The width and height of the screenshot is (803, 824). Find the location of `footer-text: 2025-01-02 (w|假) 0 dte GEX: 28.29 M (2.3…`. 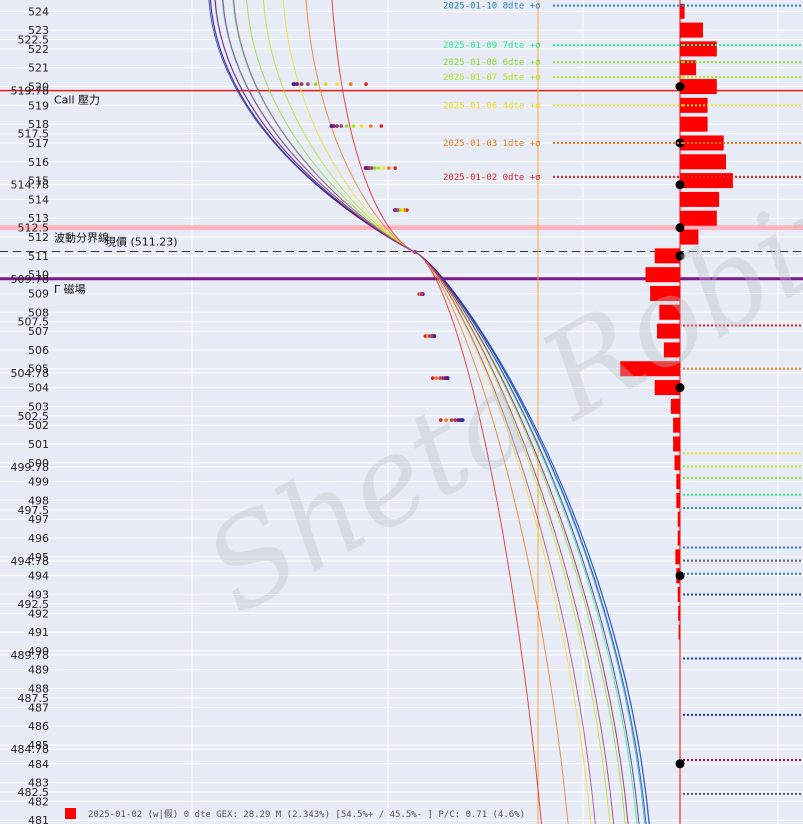

footer-text: 2025-01-02 (w|假) 0 dte GEX: 28.29 M (2.3… is located at coordinates (306, 814).